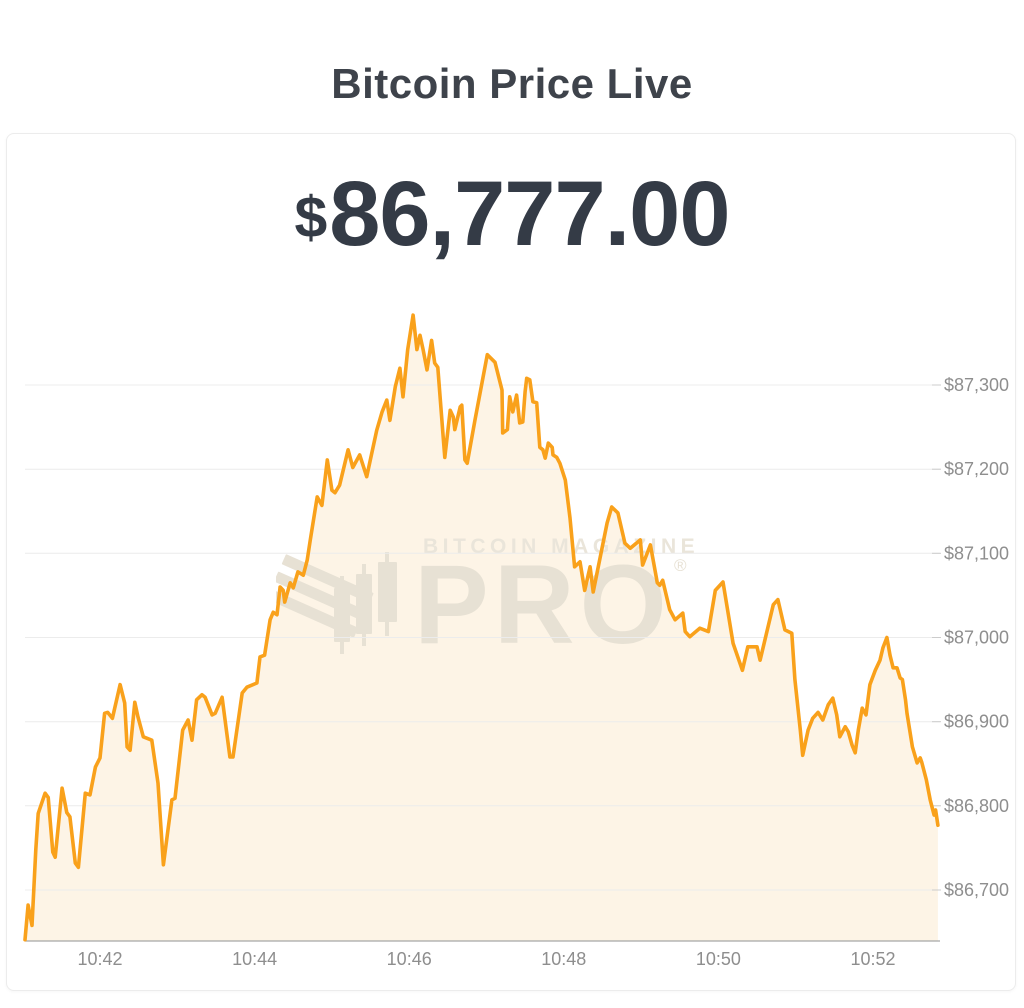 The height and width of the screenshot is (1008, 1024). I want to click on page-title: Bitcoin Price Live, so click(512, 84).